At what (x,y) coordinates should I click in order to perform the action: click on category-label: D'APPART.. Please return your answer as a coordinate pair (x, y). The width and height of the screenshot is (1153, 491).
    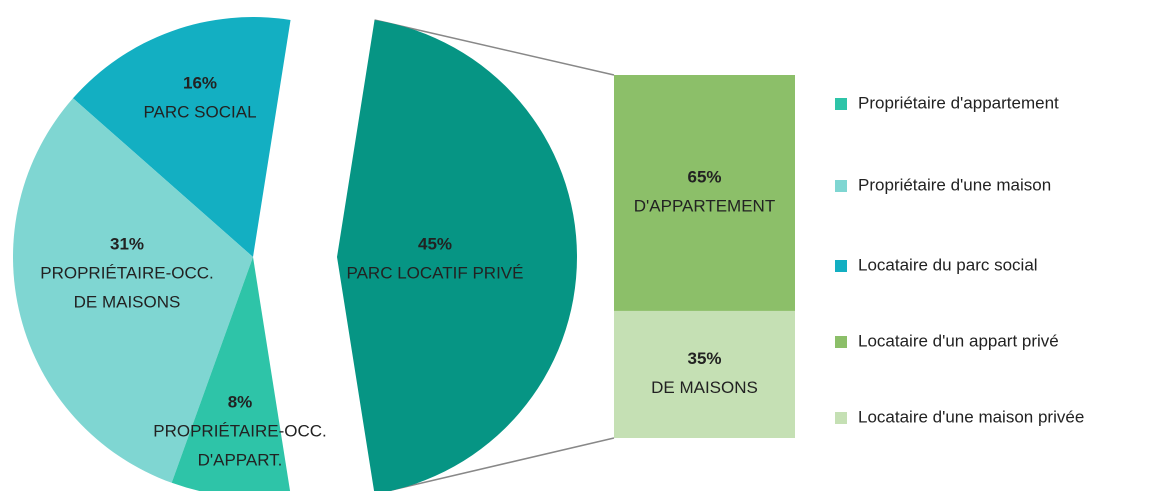
    Looking at the image, I should click on (240, 459).